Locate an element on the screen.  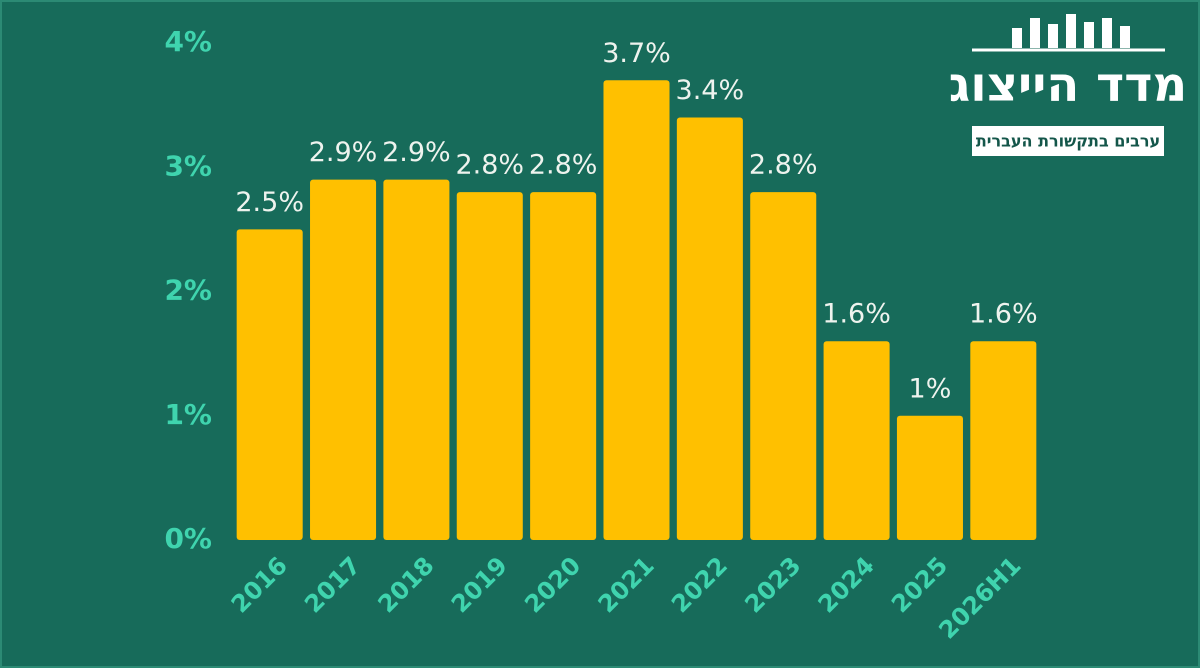
y-tick-label: 2% is located at coordinates (188, 290).